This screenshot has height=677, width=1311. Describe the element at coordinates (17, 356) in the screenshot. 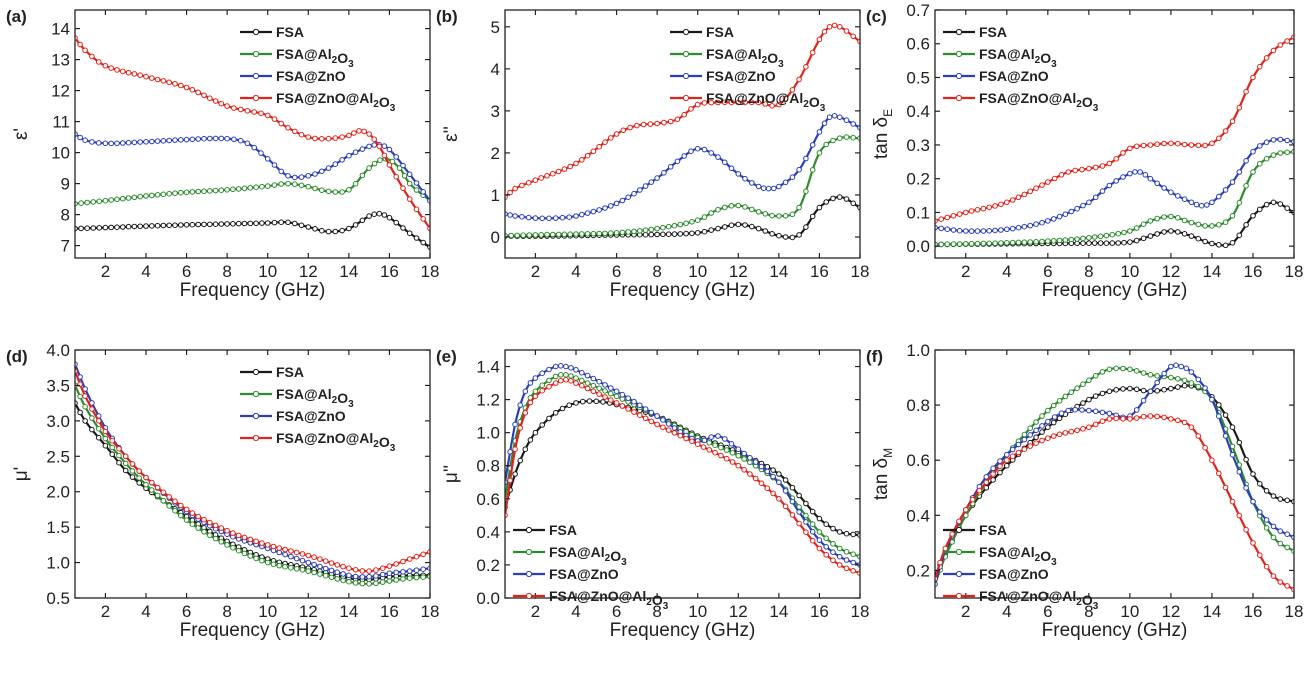

I see `panel-label: (d)` at that location.